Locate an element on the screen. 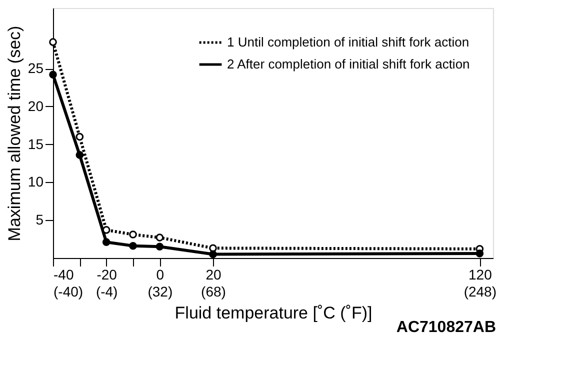 The height and width of the screenshot is (382, 576). y-tick-label: 10 is located at coordinates (36, 182).